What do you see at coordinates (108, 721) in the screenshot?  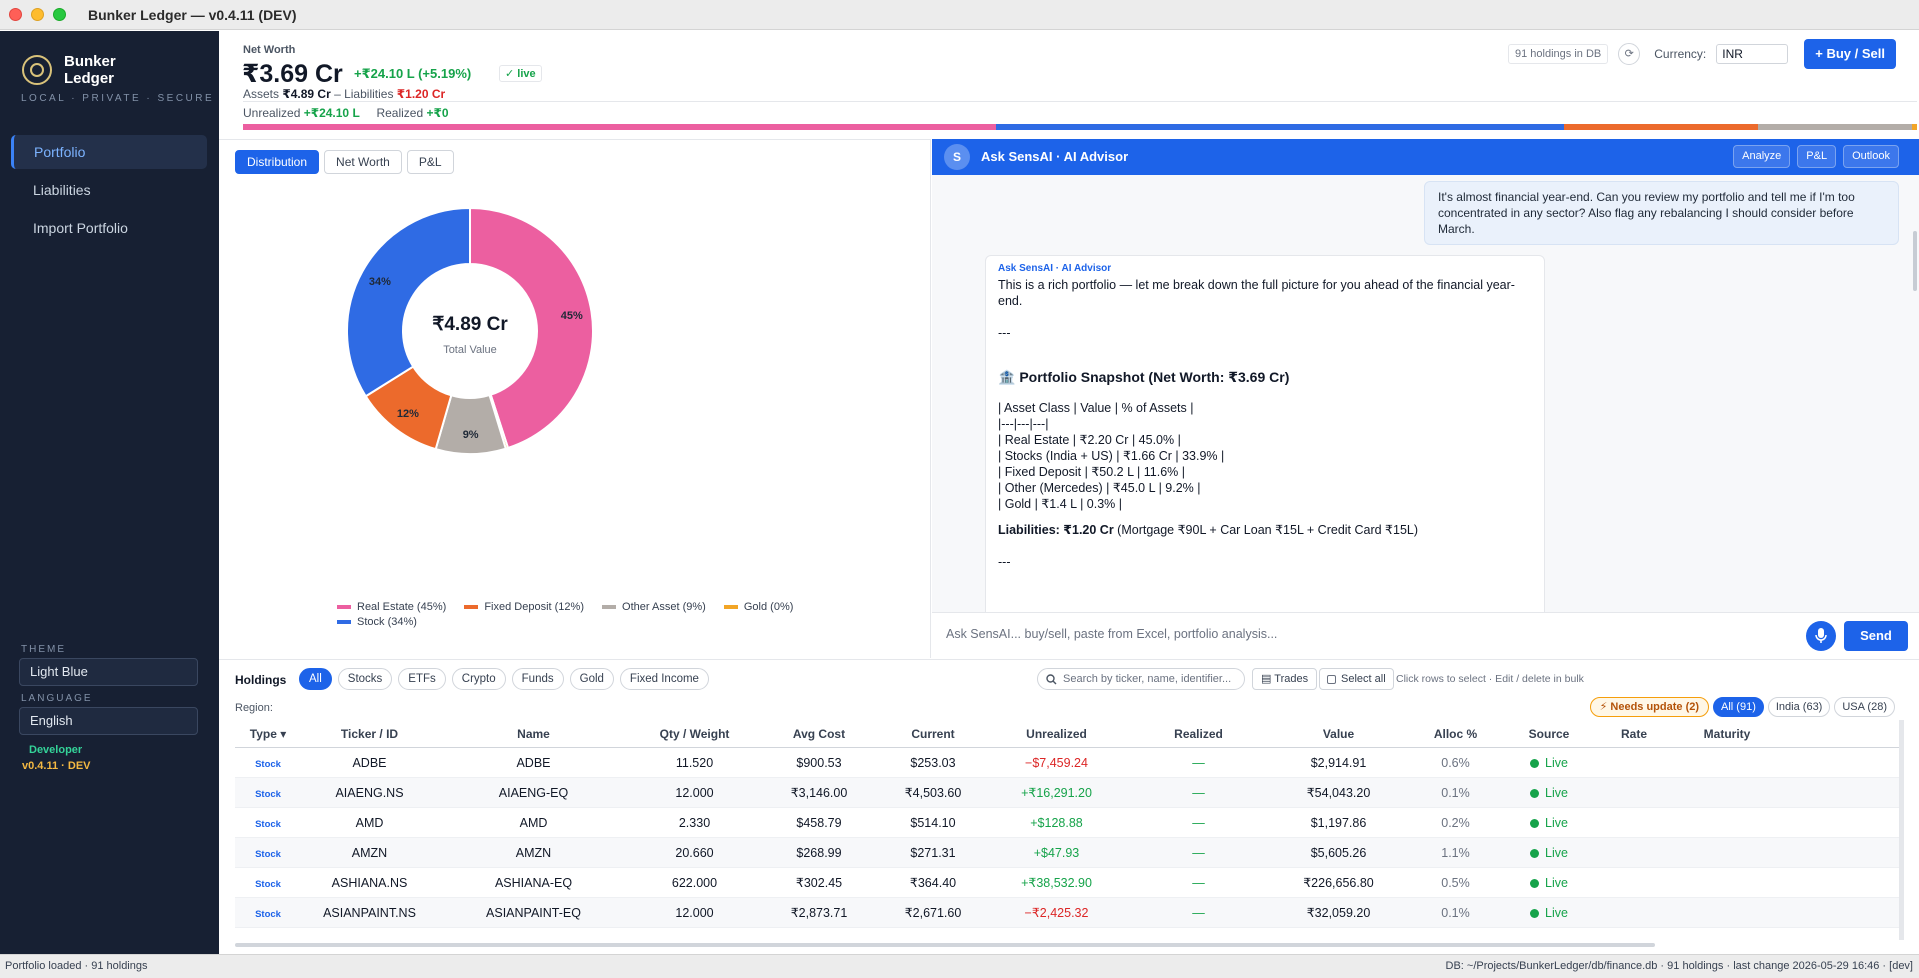 I see `language-select: English` at bounding box center [108, 721].